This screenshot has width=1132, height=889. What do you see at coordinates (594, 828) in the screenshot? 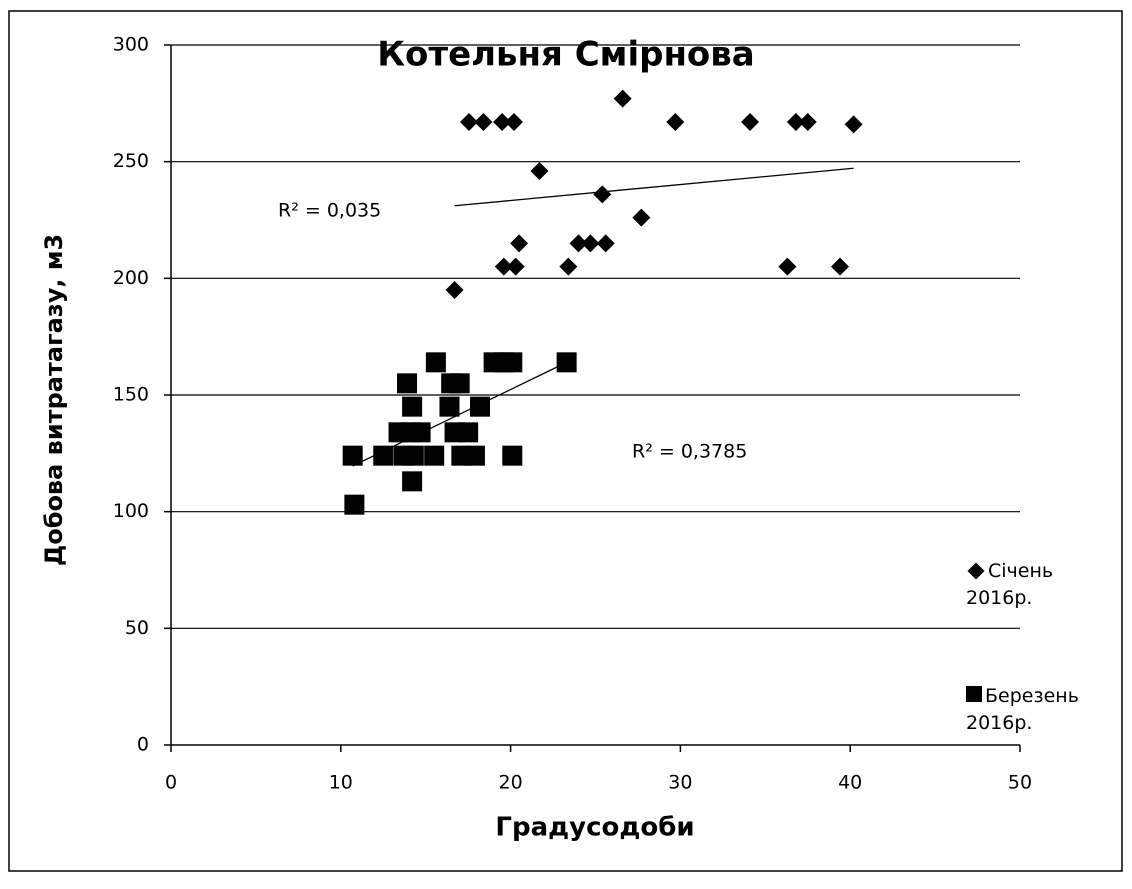
I see `x-axis-label: Градусодоби` at bounding box center [594, 828].